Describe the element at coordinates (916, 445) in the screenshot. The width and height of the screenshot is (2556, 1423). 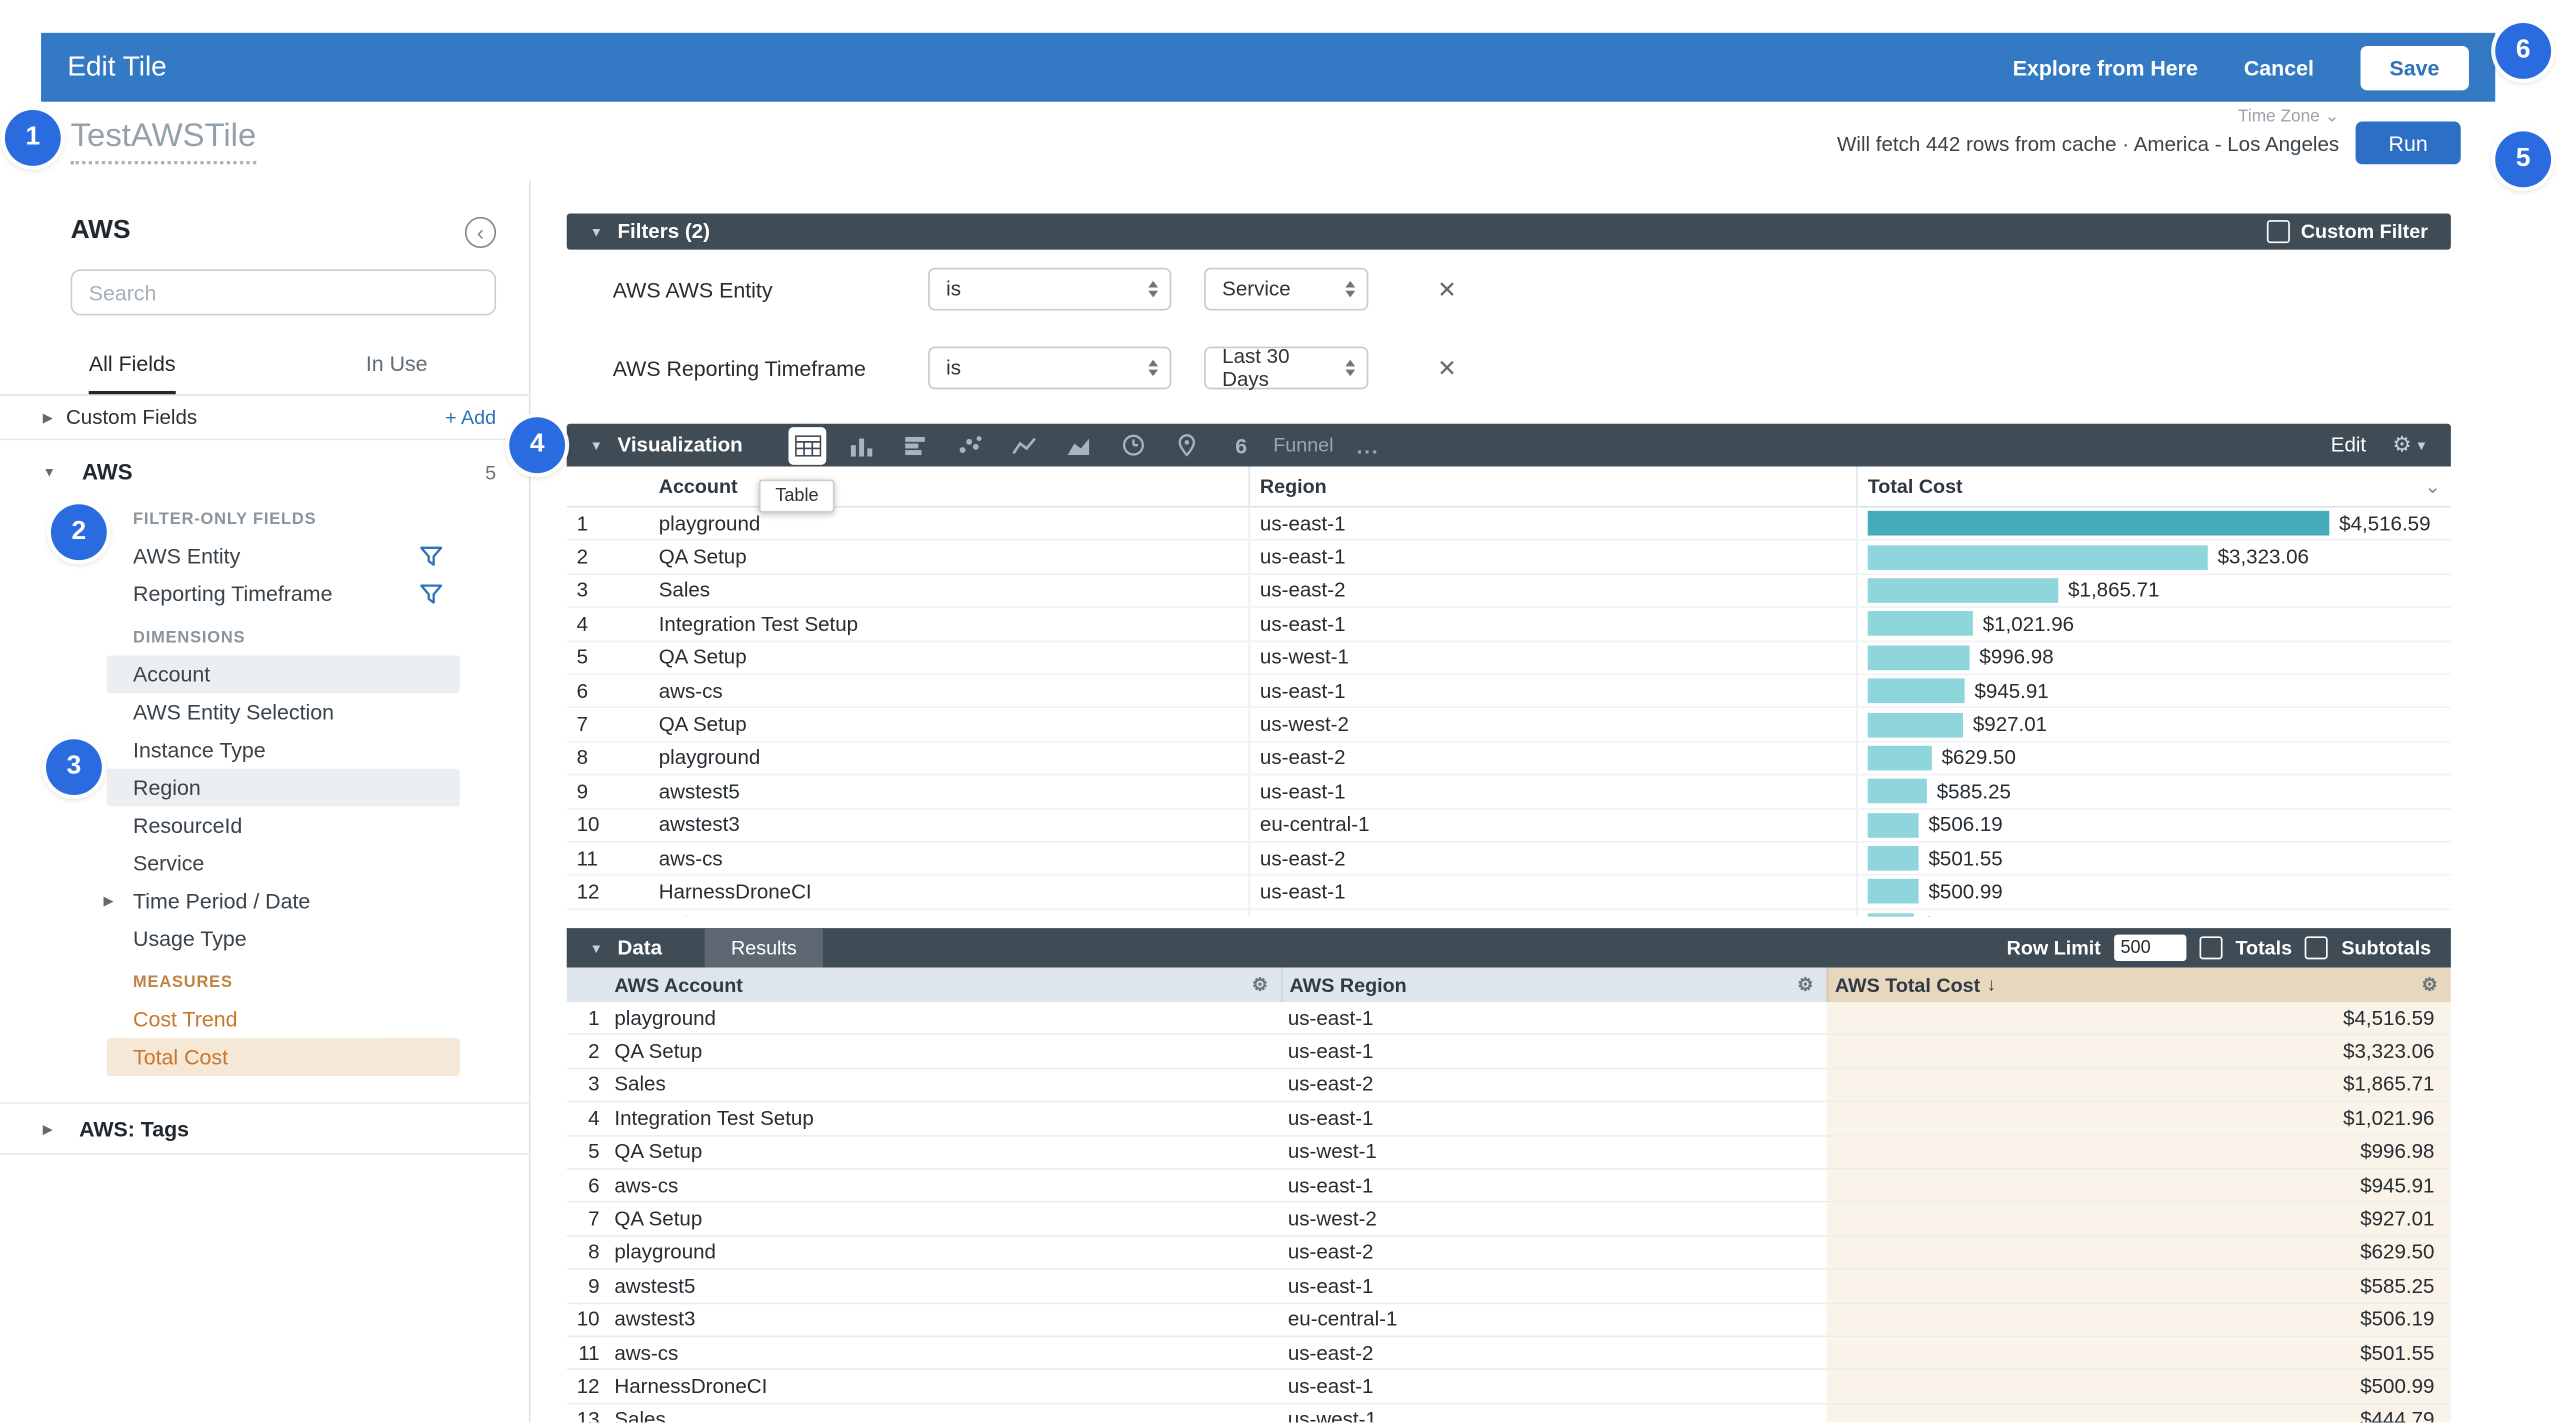
I see `bar-chart-icon` at that location.